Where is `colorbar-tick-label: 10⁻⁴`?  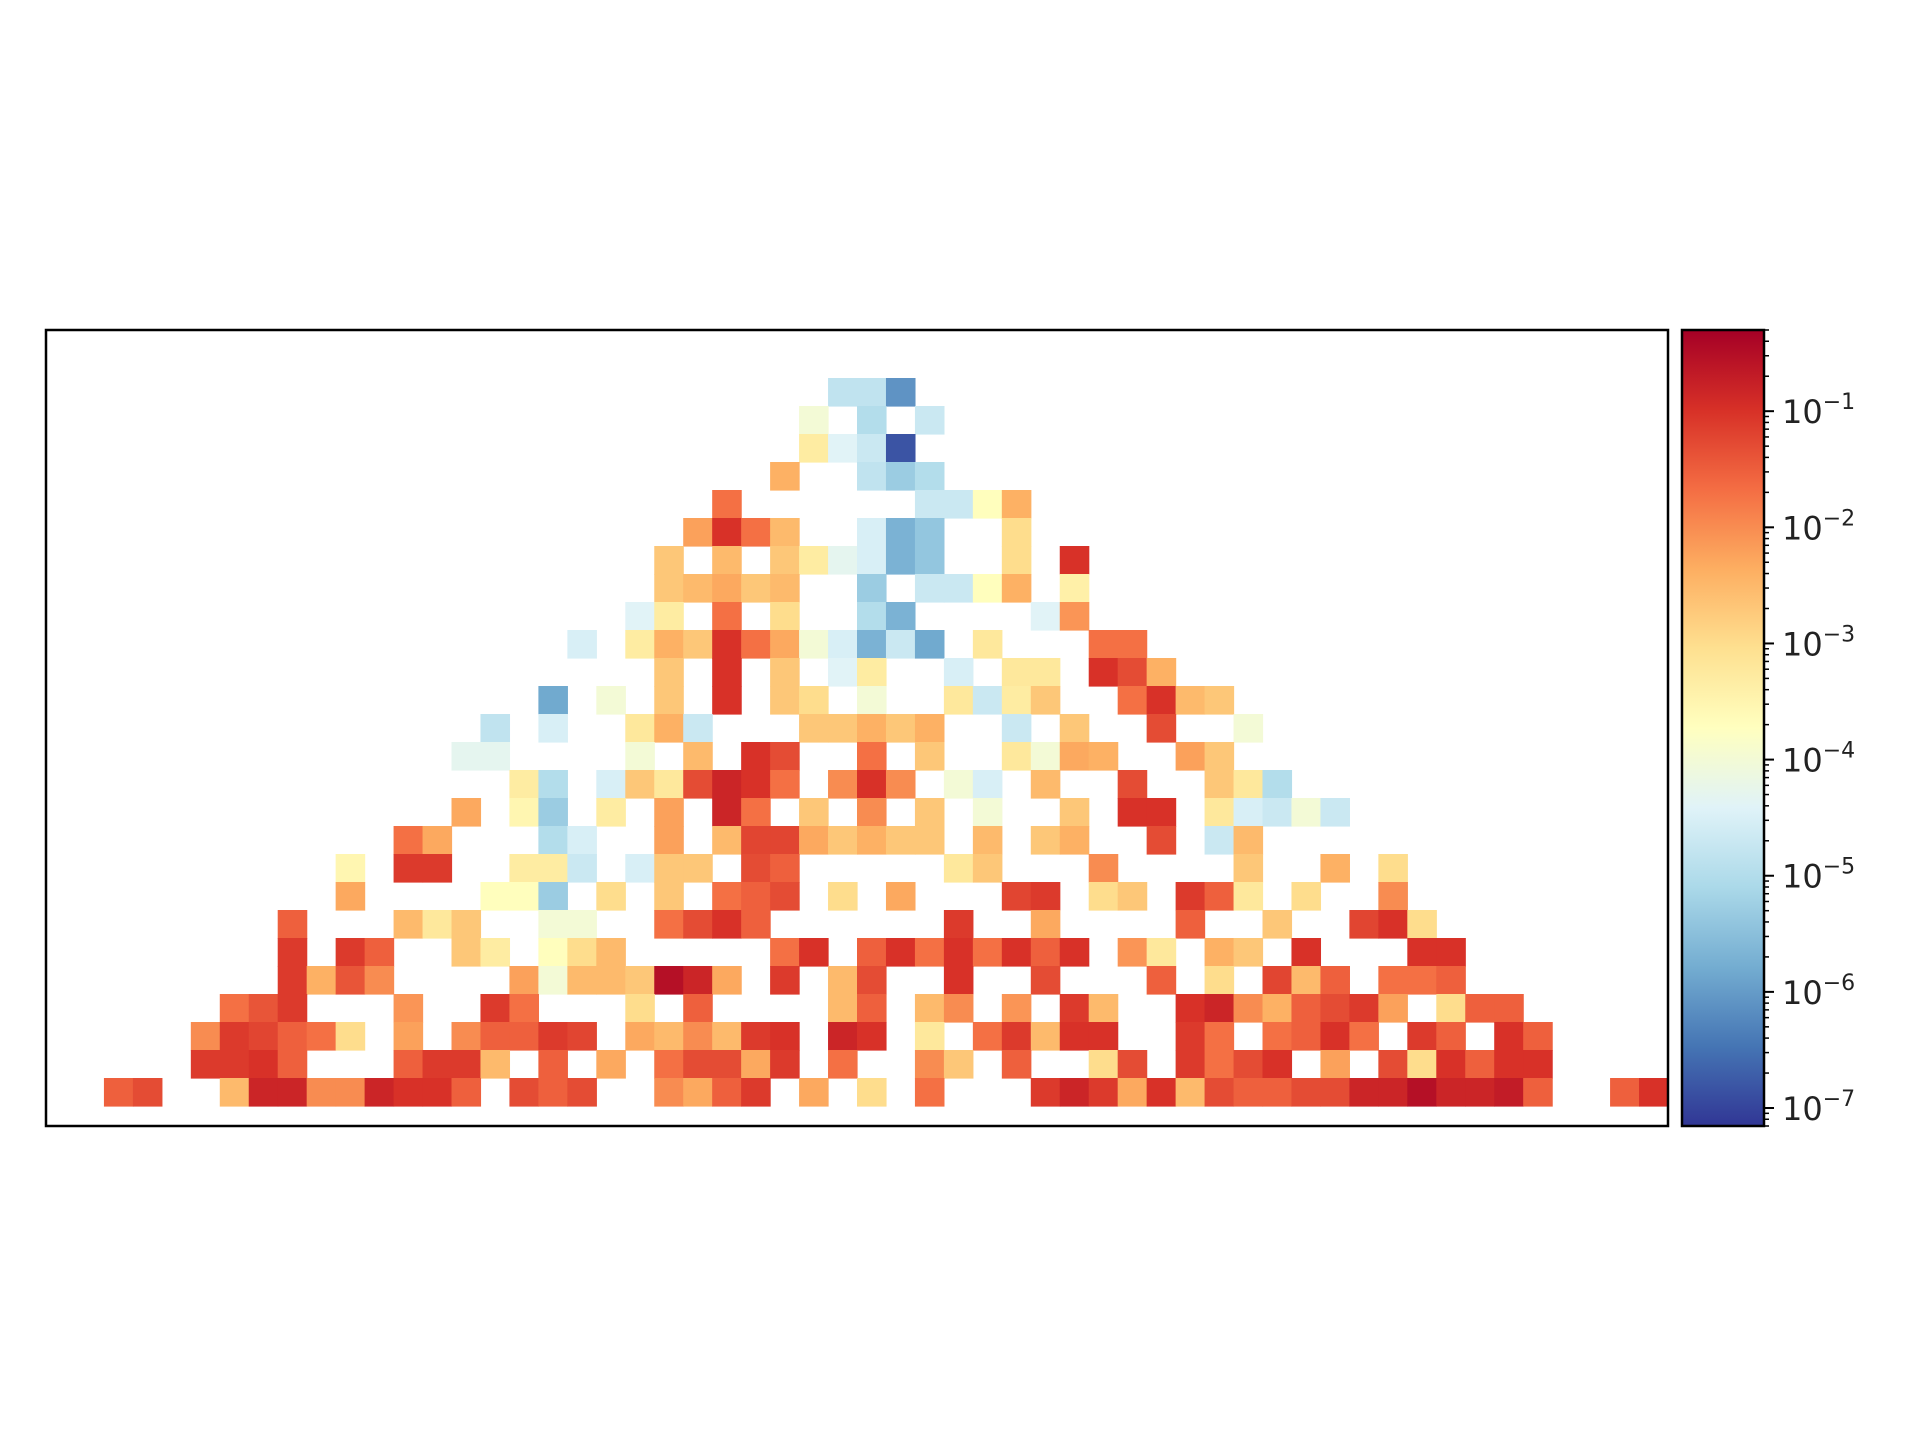
colorbar-tick-label: 10⁻⁴ is located at coordinates (1818, 759).